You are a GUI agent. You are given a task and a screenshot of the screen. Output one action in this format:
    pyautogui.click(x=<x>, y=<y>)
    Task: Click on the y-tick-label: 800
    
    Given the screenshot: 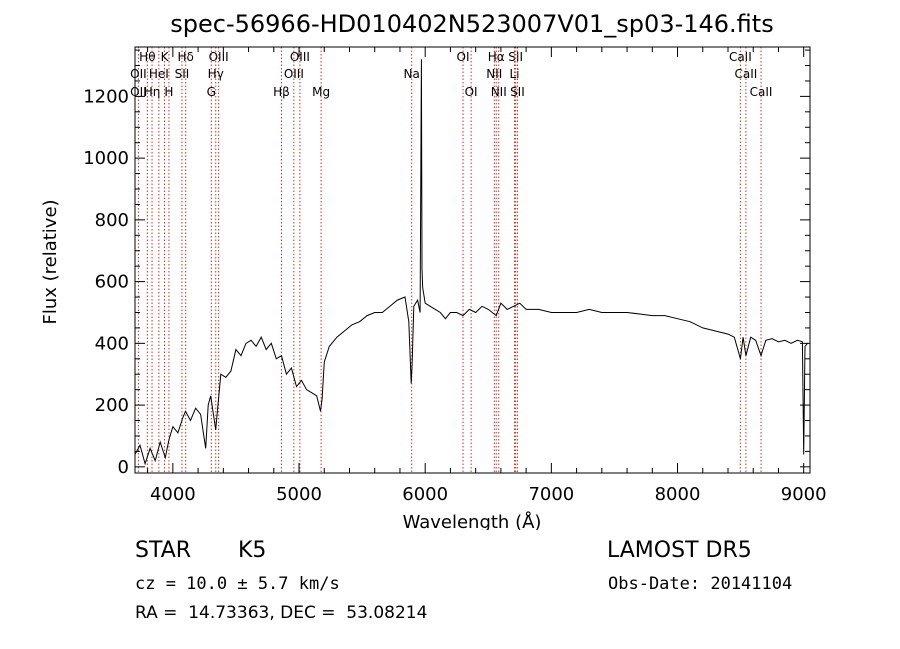 What is the action you would take?
    pyautogui.click(x=112, y=220)
    